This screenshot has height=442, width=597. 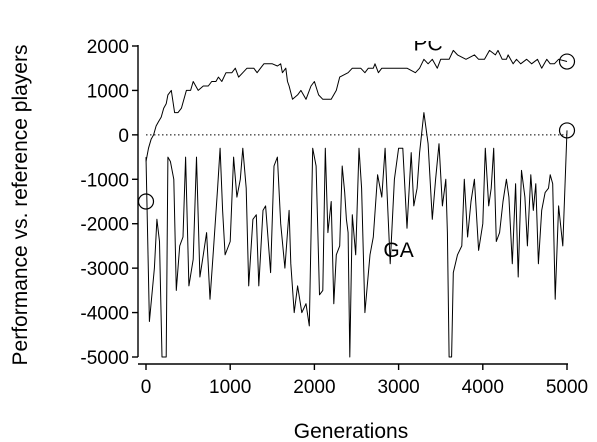 What do you see at coordinates (398, 387) in the screenshot?
I see `x-tick-label: 3000` at bounding box center [398, 387].